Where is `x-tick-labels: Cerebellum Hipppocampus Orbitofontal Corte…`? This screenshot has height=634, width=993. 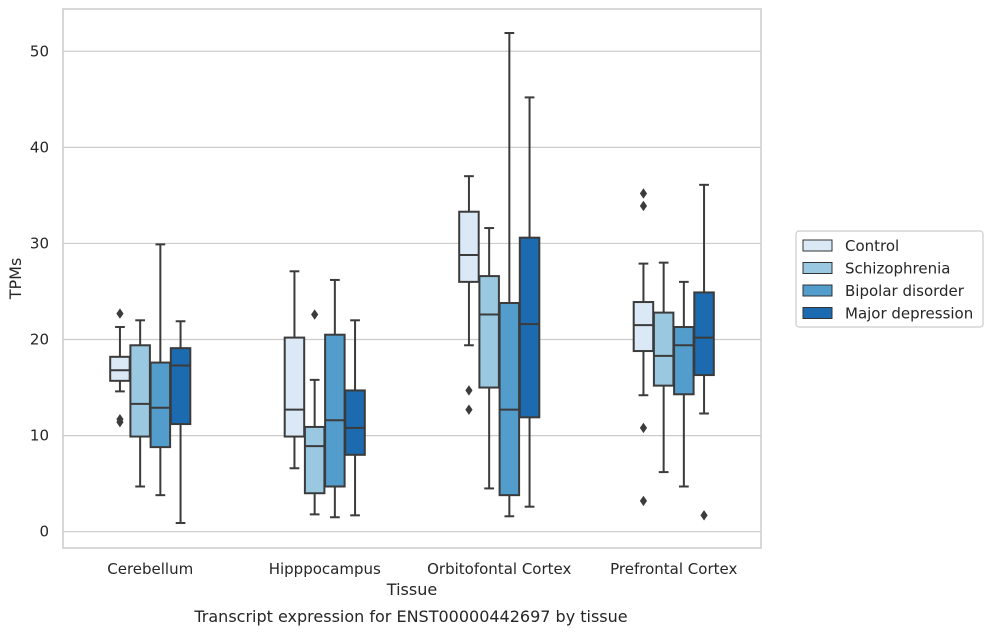
x-tick-labels: Cerebellum Hipppocampus Orbitofontal Corte… is located at coordinates (422, 569).